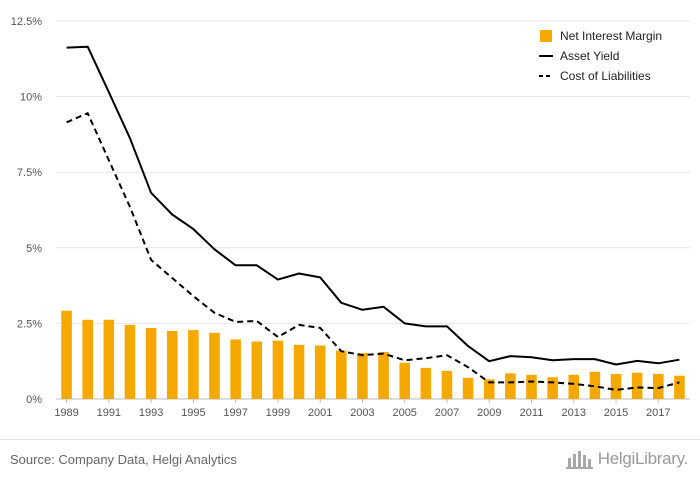 The width and height of the screenshot is (700, 484). What do you see at coordinates (574, 386) in the screenshot?
I see `bar-2013` at bounding box center [574, 386].